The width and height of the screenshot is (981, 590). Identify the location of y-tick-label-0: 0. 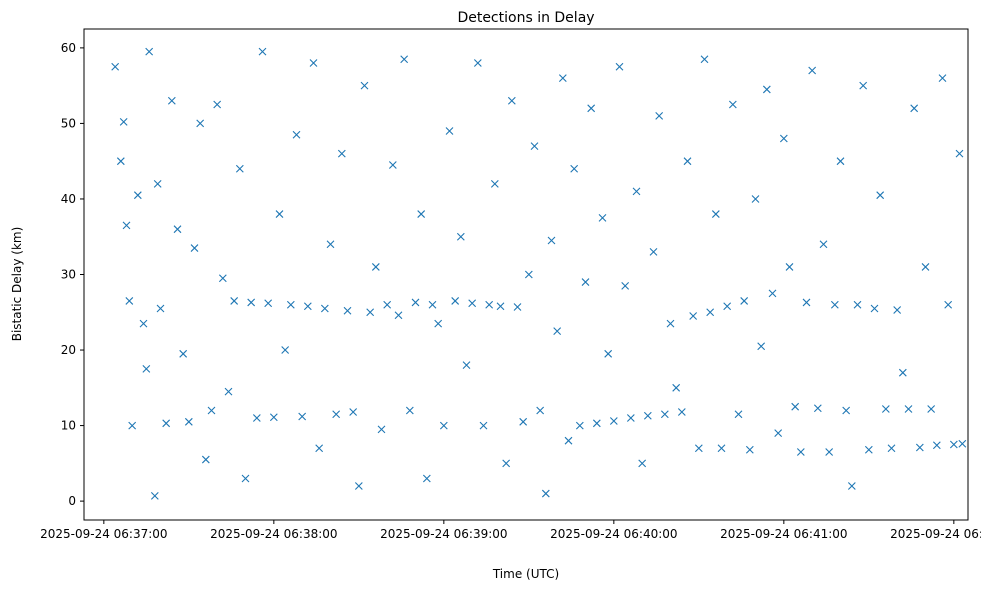
(72, 501).